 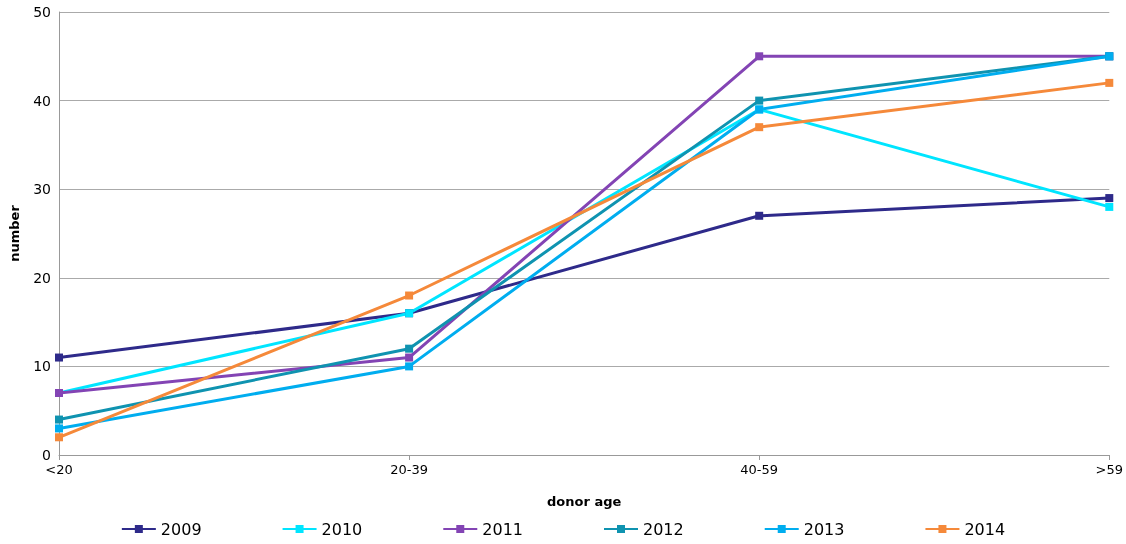 I want to click on legend-label: 2013, so click(x=824, y=529).